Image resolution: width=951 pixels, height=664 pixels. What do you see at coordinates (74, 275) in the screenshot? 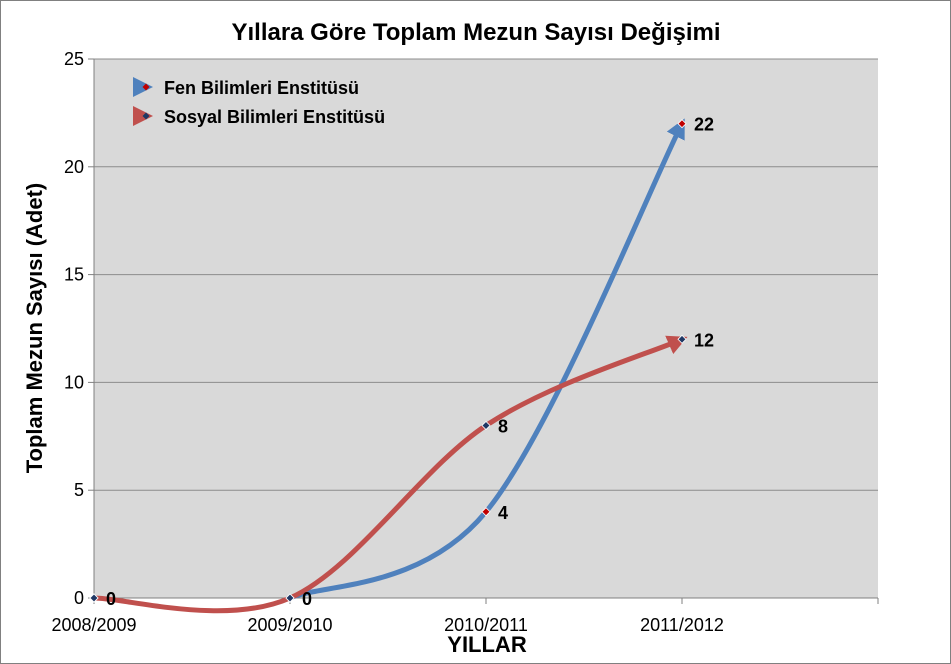
I see `y-tick-label: 15` at bounding box center [74, 275].